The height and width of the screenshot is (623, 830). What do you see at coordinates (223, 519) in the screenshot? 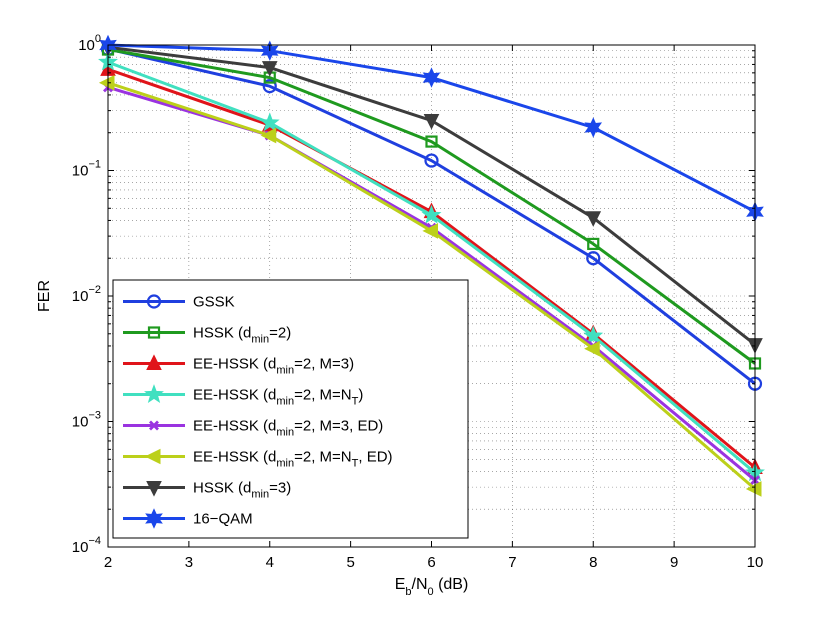
I see `legend-label: 16−QAM` at bounding box center [223, 519].